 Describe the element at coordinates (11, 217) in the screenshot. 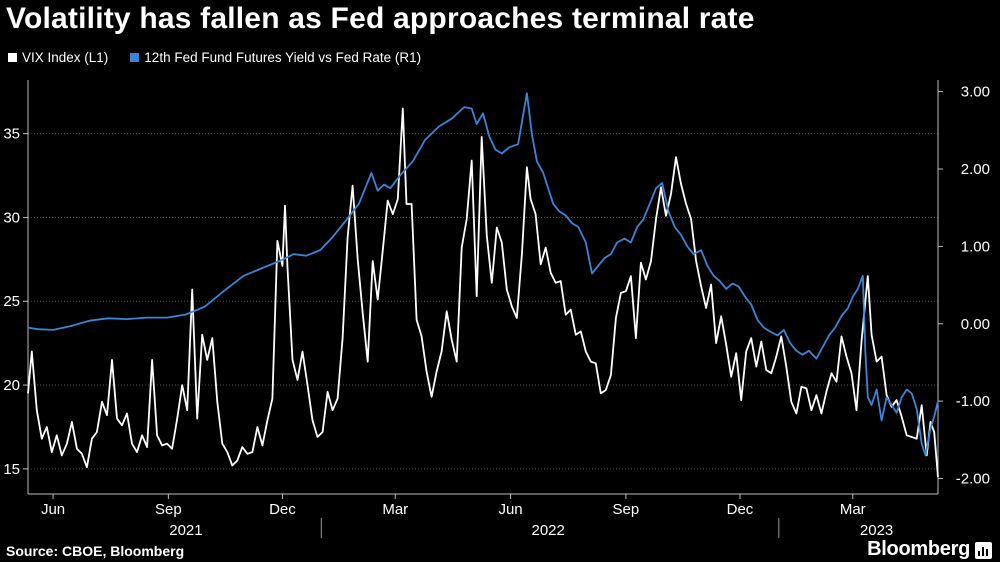

I see `left-tick-label-3: 30` at that location.